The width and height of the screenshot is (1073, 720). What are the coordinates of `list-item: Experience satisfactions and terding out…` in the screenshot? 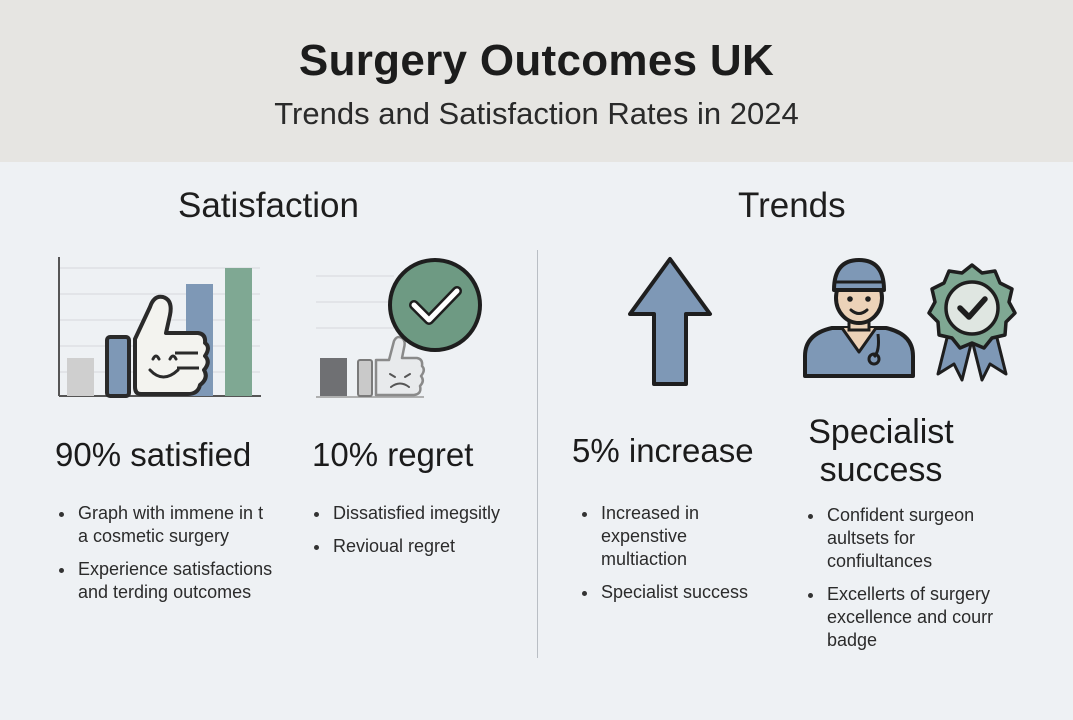 It's located at (167, 581).